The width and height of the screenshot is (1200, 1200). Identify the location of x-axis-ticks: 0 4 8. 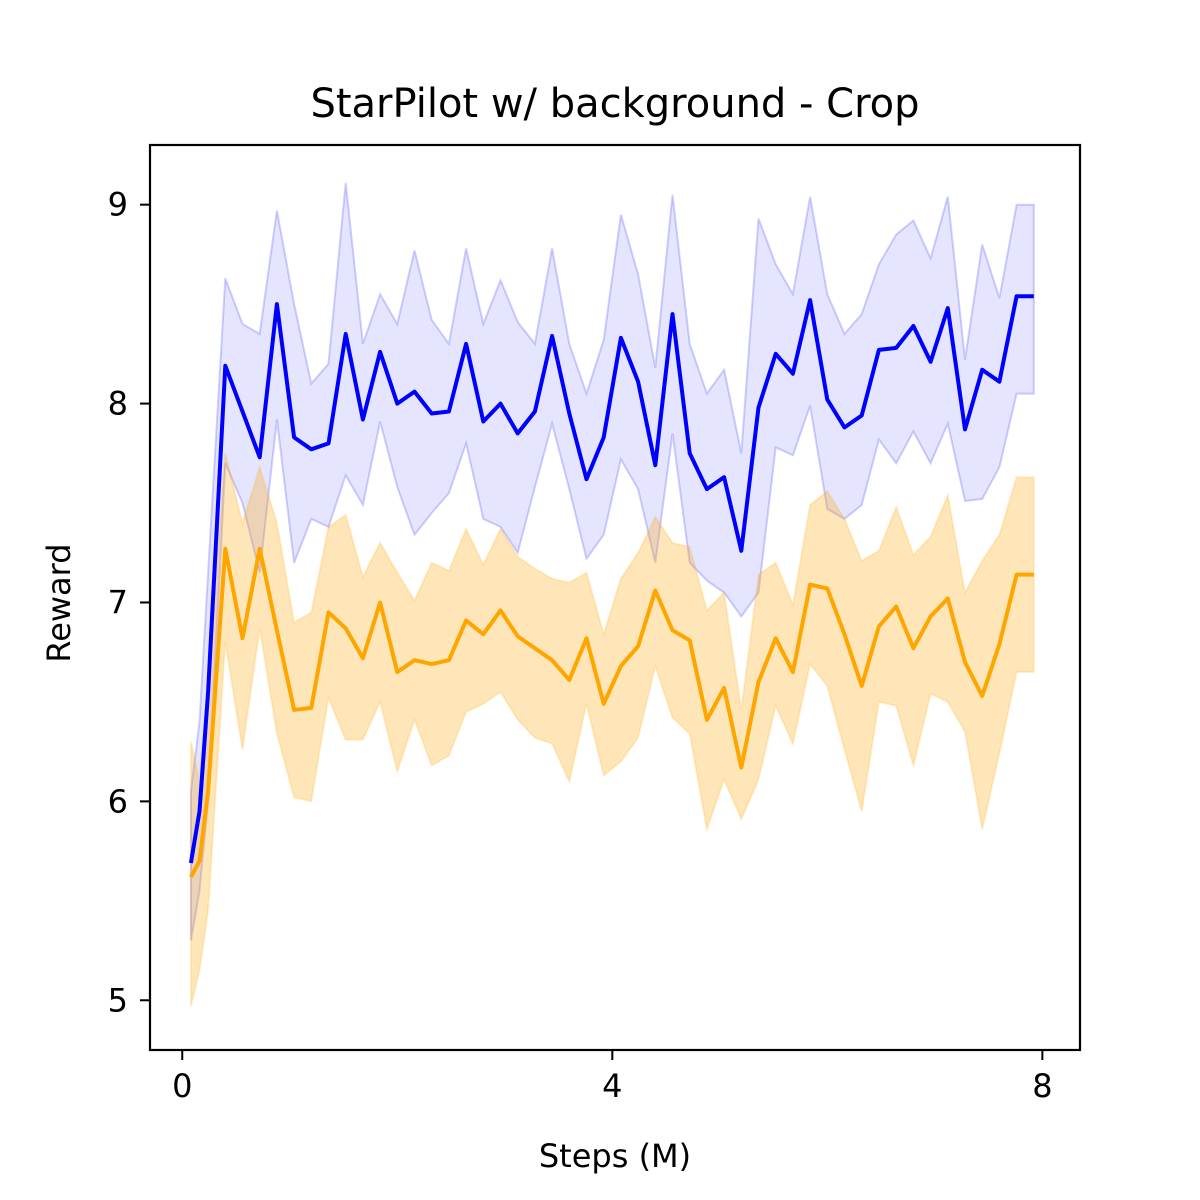
(612, 1077).